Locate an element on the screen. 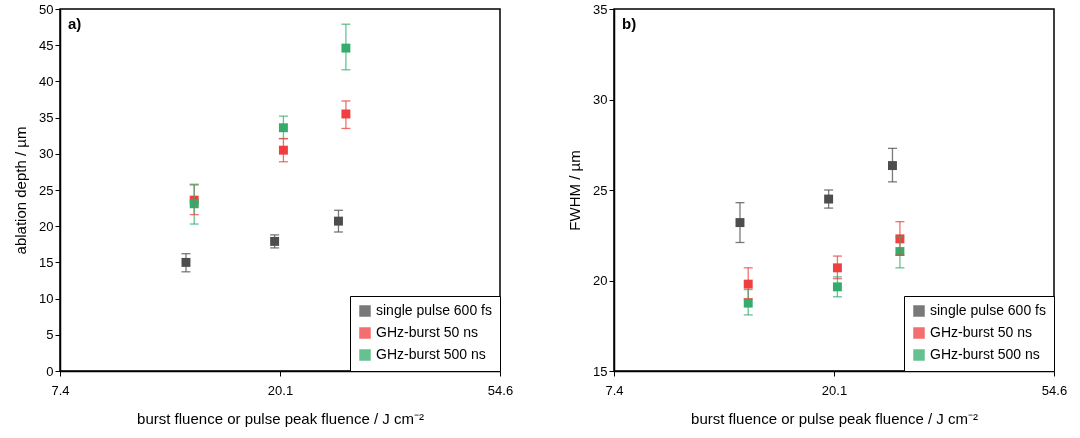 The height and width of the screenshot is (438, 1080). y-axis-title: FWHM / µm is located at coordinates (575, 190).